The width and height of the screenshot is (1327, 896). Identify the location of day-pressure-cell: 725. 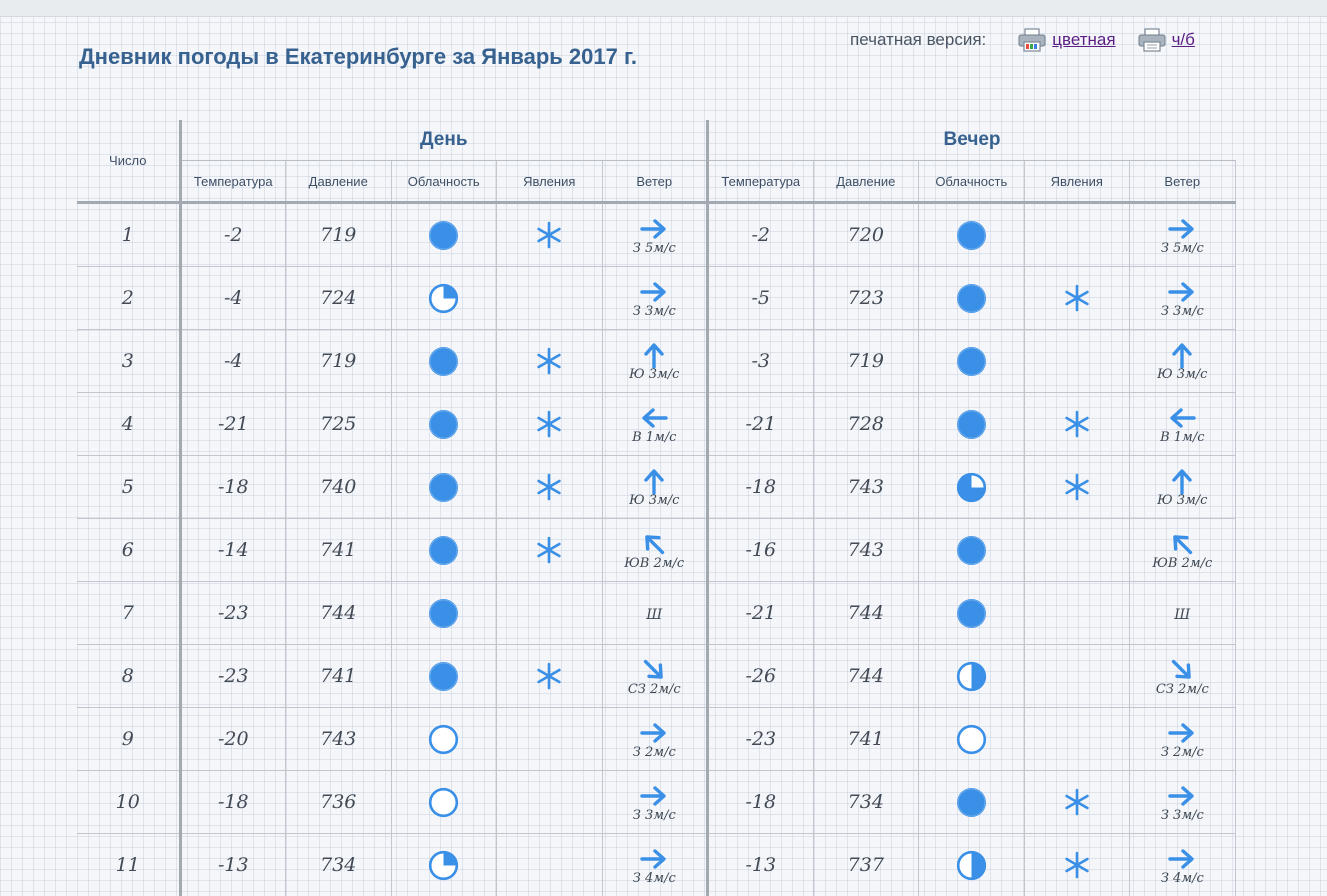
(339, 424).